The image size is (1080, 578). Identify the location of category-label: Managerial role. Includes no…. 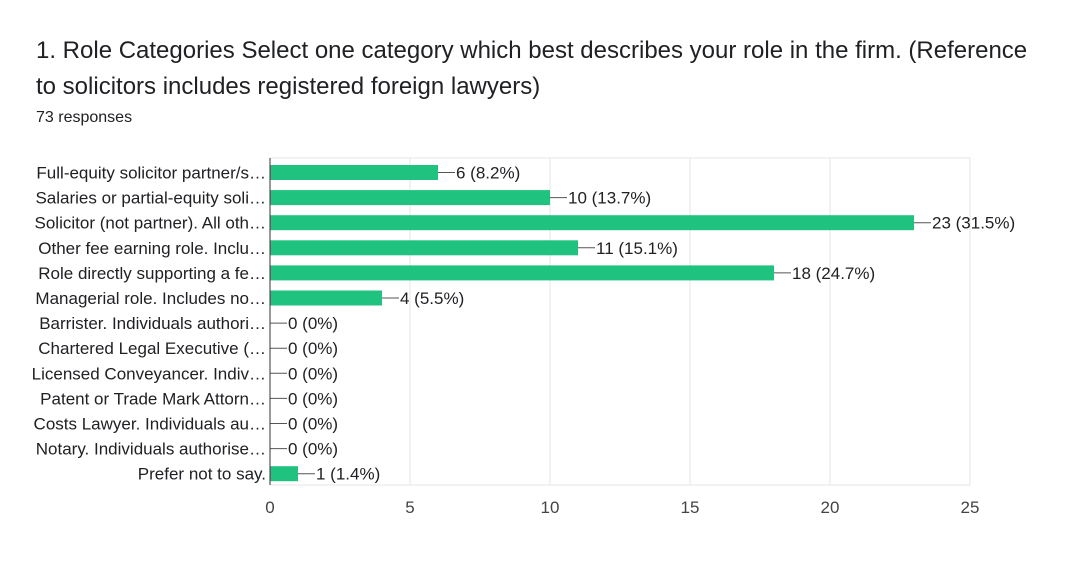
(150, 298).